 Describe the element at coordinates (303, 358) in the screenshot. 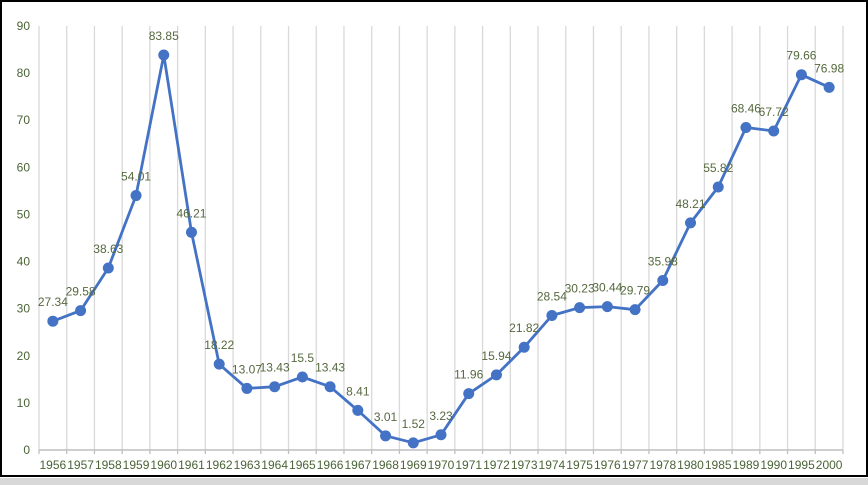

I see `data-point-label: 15.5` at that location.